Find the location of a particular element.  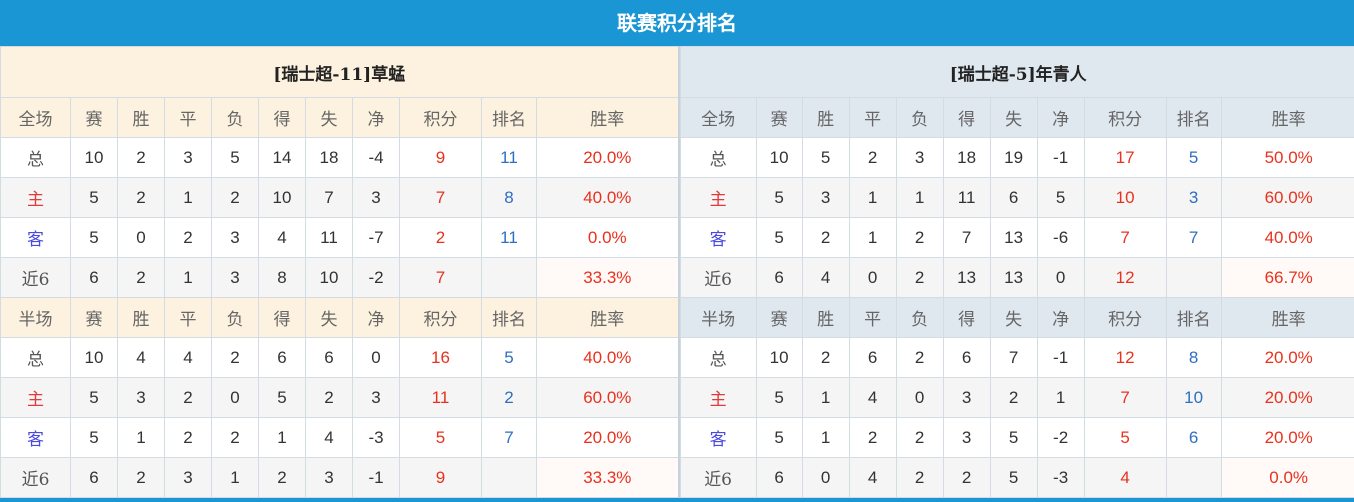

cell-win: 1 is located at coordinates (141, 437).